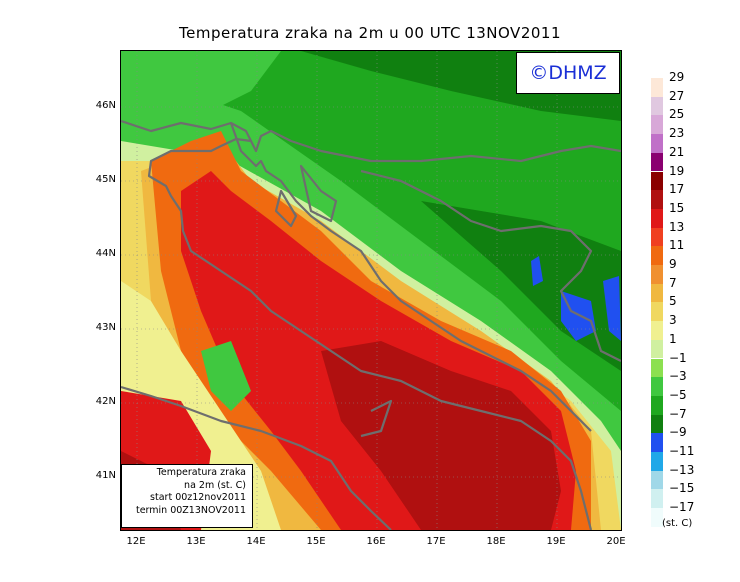  I want to click on legend-label: 1, so click(673, 338).